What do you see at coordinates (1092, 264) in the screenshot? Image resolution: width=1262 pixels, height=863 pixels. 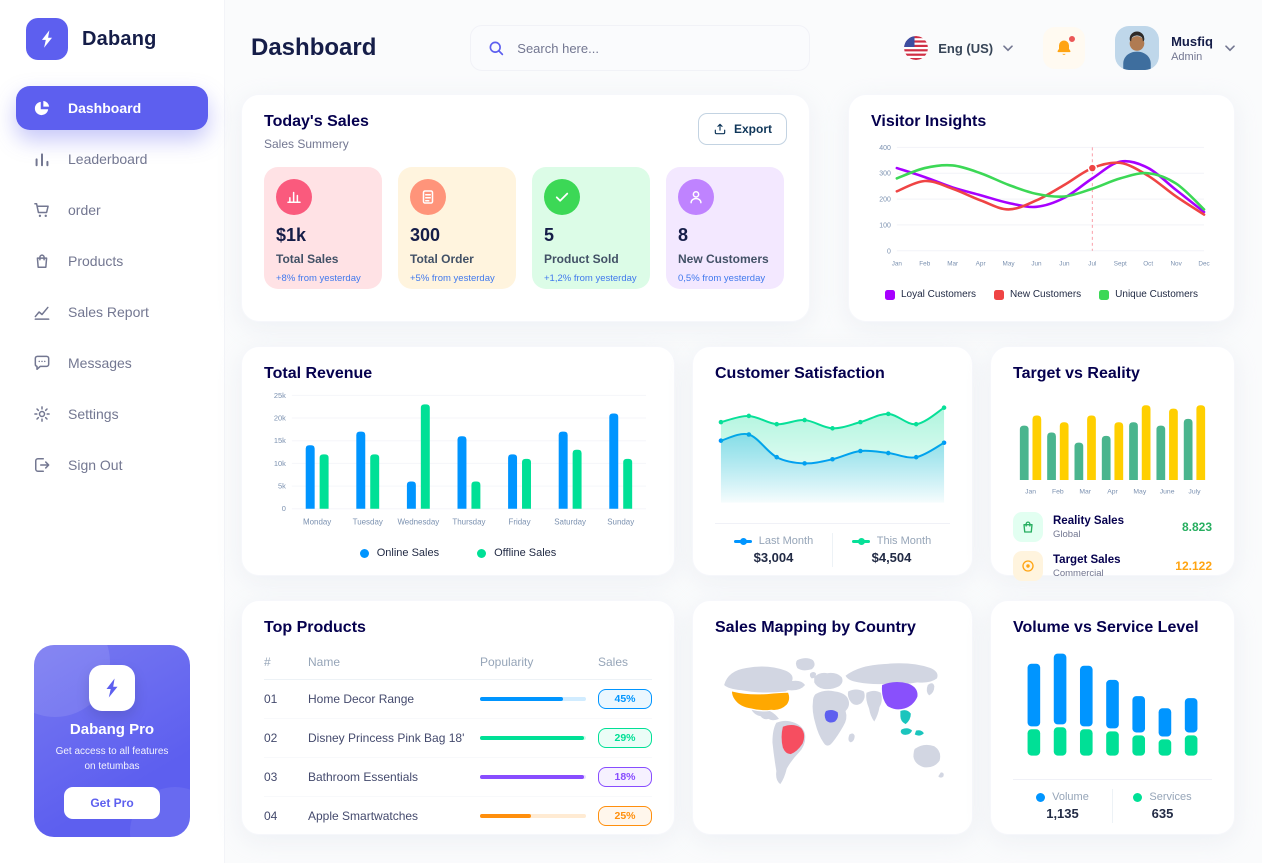 I see `svg-text: Jul` at bounding box center [1092, 264].